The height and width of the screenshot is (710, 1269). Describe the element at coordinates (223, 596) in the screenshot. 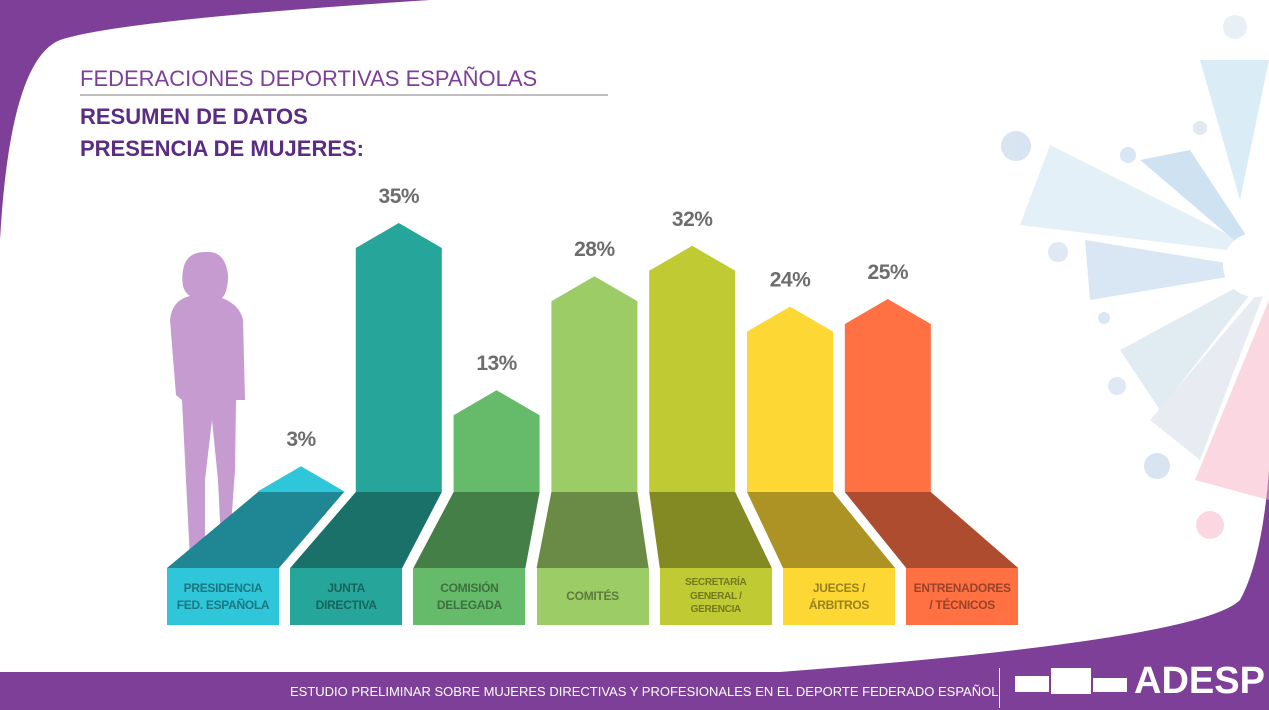

I see `category-label: PRESIDENCIA FED. ESPAÑOLA` at that location.